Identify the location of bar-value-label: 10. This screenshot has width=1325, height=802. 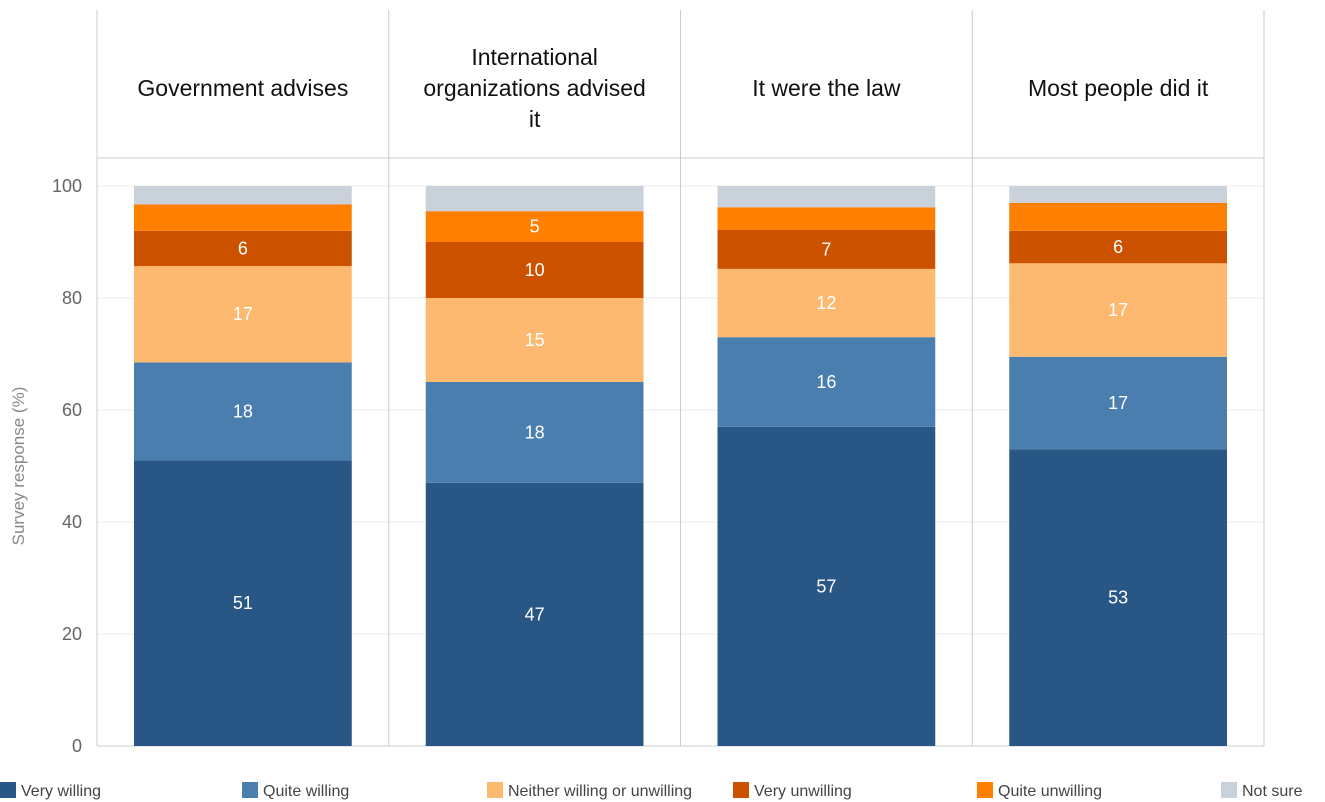
(535, 270).